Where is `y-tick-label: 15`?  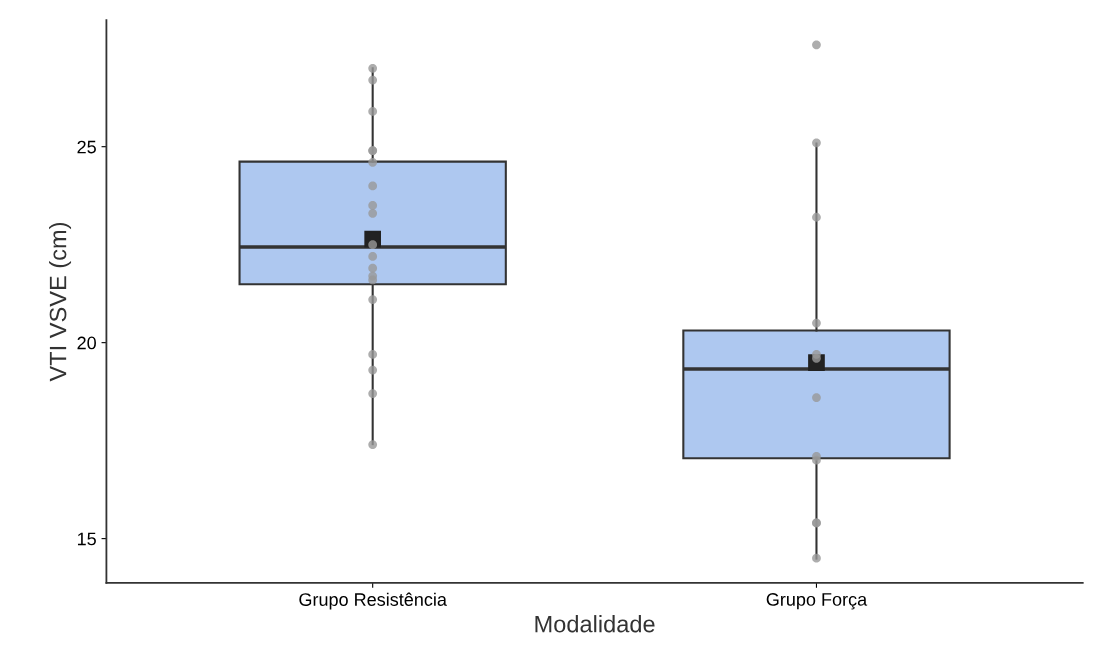 y-tick-label: 15 is located at coordinates (86, 539).